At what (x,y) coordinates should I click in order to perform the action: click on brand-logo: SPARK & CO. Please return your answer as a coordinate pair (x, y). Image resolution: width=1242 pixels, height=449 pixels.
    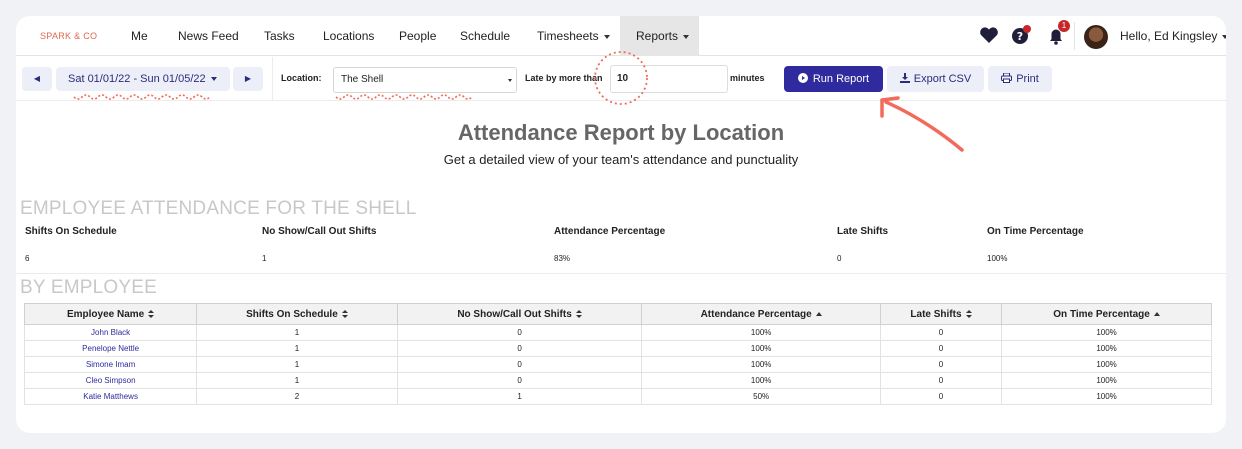
    Looking at the image, I should click on (69, 36).